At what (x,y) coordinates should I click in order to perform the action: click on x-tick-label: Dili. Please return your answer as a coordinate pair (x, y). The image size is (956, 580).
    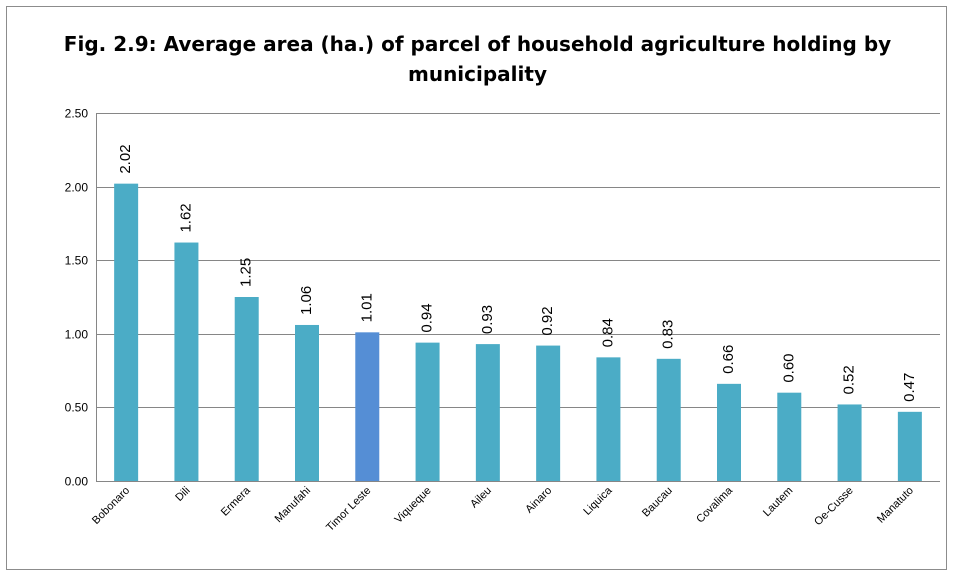
    Looking at the image, I should click on (182, 494).